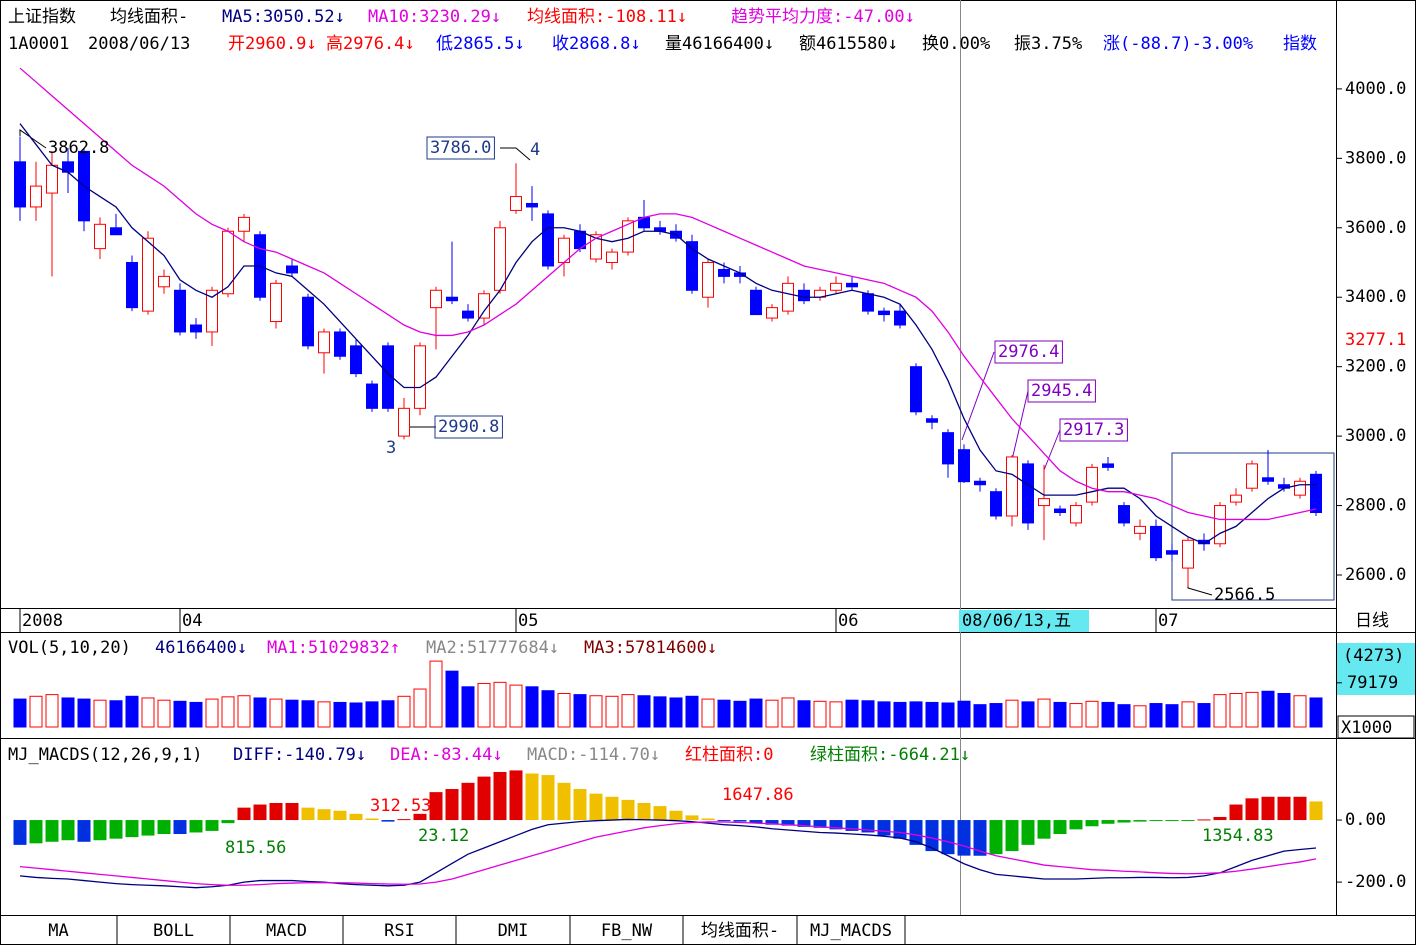  Describe the element at coordinates (58, 931) in the screenshot. I see `tab: MA` at that location.